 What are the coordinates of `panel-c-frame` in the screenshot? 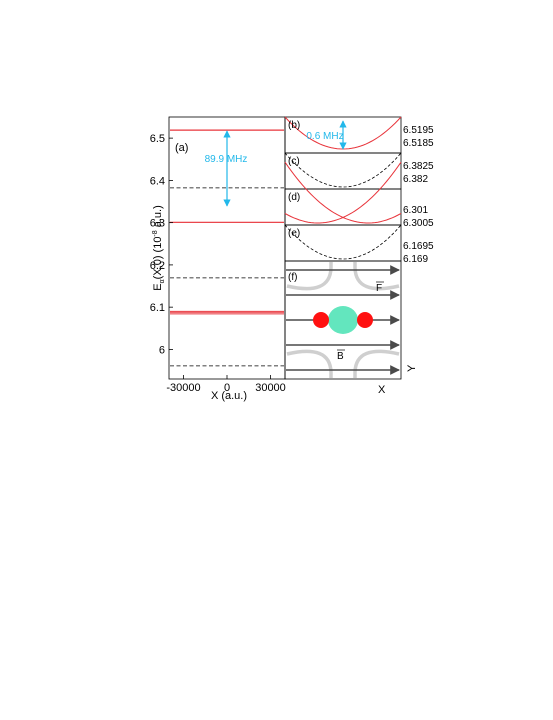 It's located at (343, 171).